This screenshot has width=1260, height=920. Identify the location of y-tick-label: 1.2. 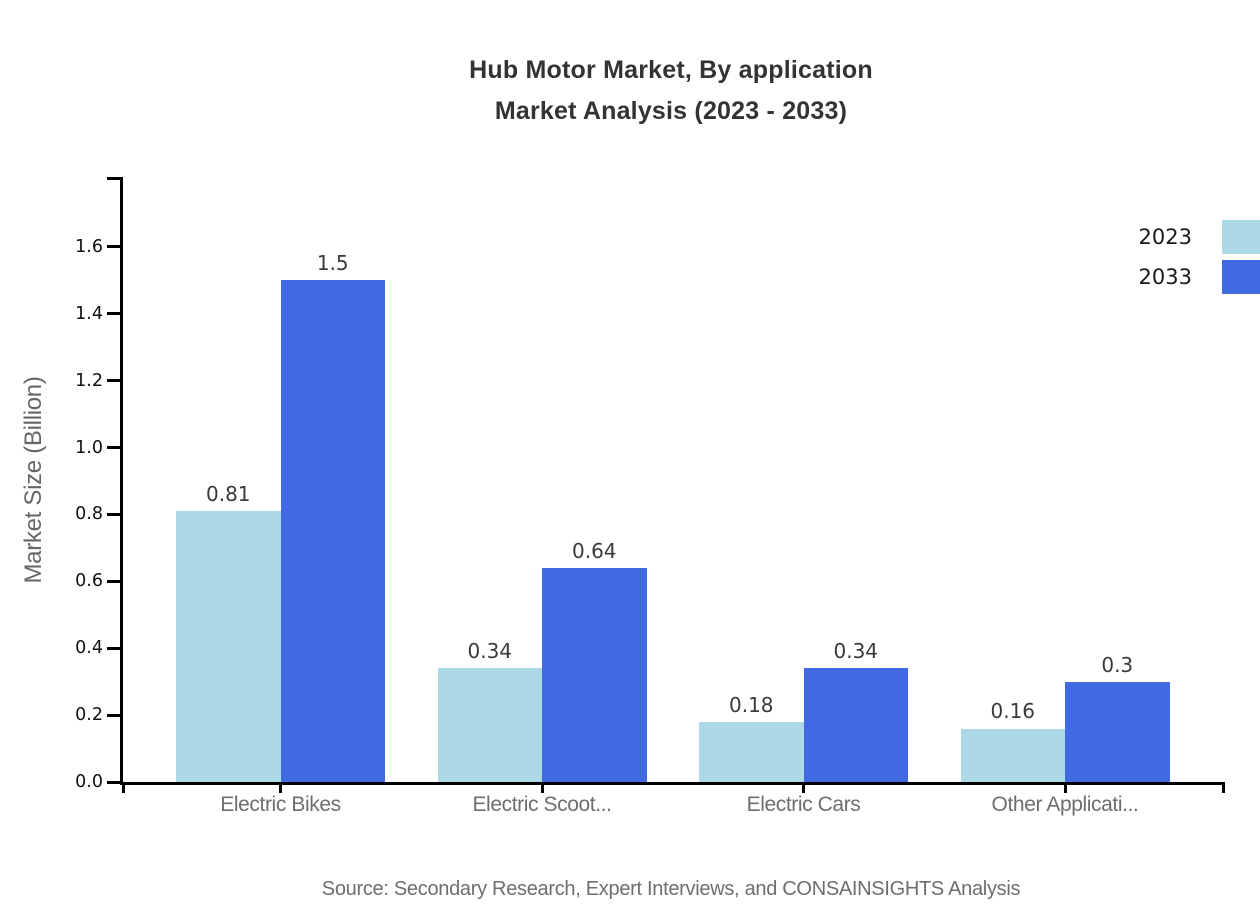
(89, 380).